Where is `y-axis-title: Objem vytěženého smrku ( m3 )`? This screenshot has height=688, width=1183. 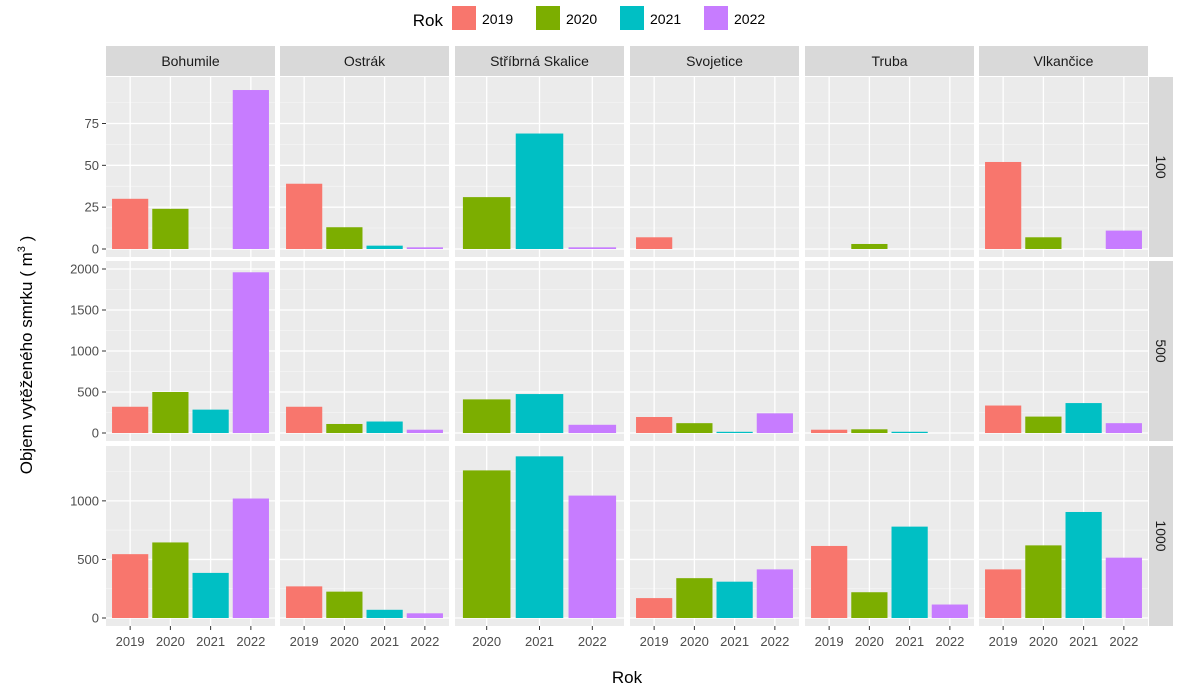 y-axis-title: Objem vytěženého smrku ( m3 ) is located at coordinates (26, 355).